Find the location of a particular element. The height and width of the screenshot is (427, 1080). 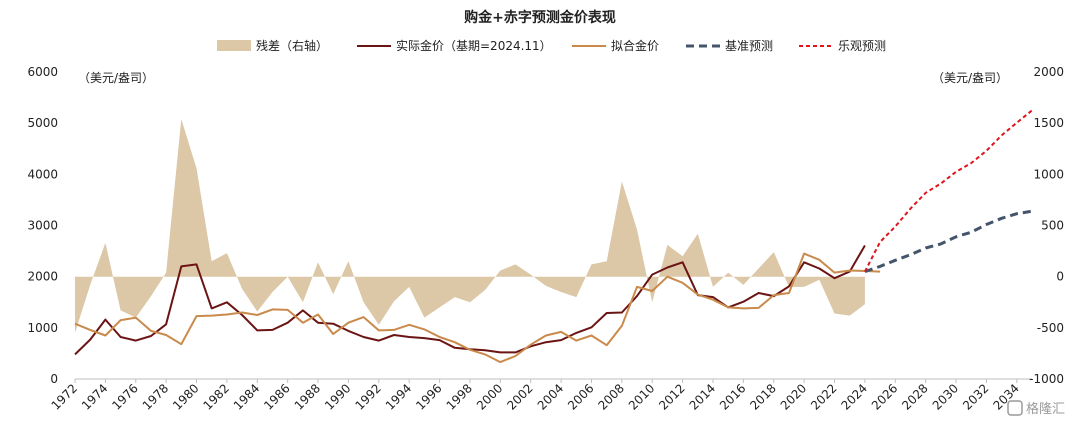

watermark: 格隆汇 is located at coordinates (1036, 408).